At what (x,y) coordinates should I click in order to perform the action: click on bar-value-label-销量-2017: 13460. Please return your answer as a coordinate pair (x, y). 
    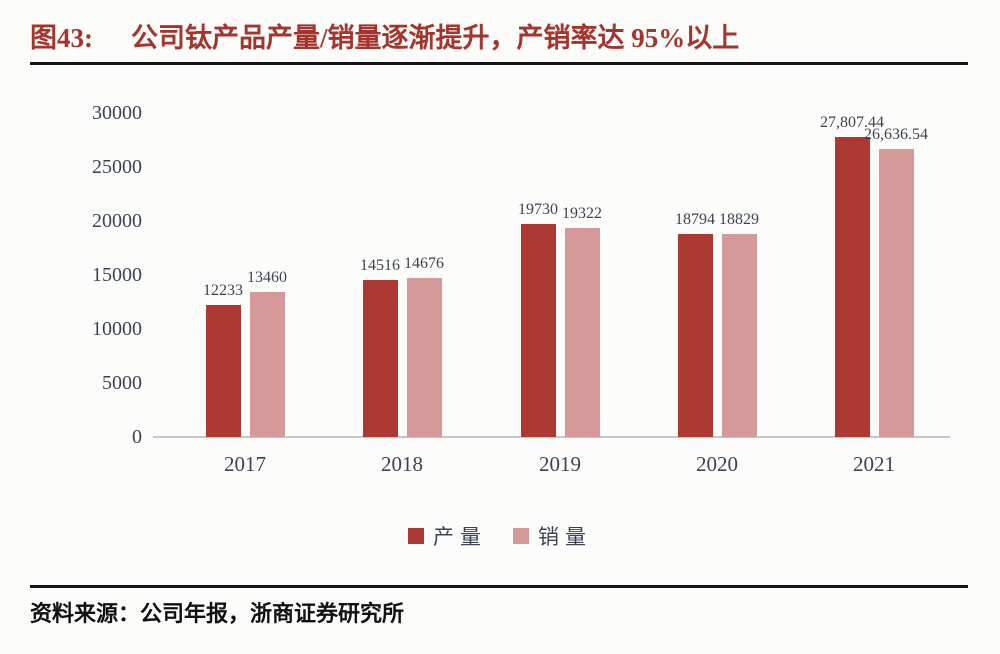
    Looking at the image, I should click on (267, 277).